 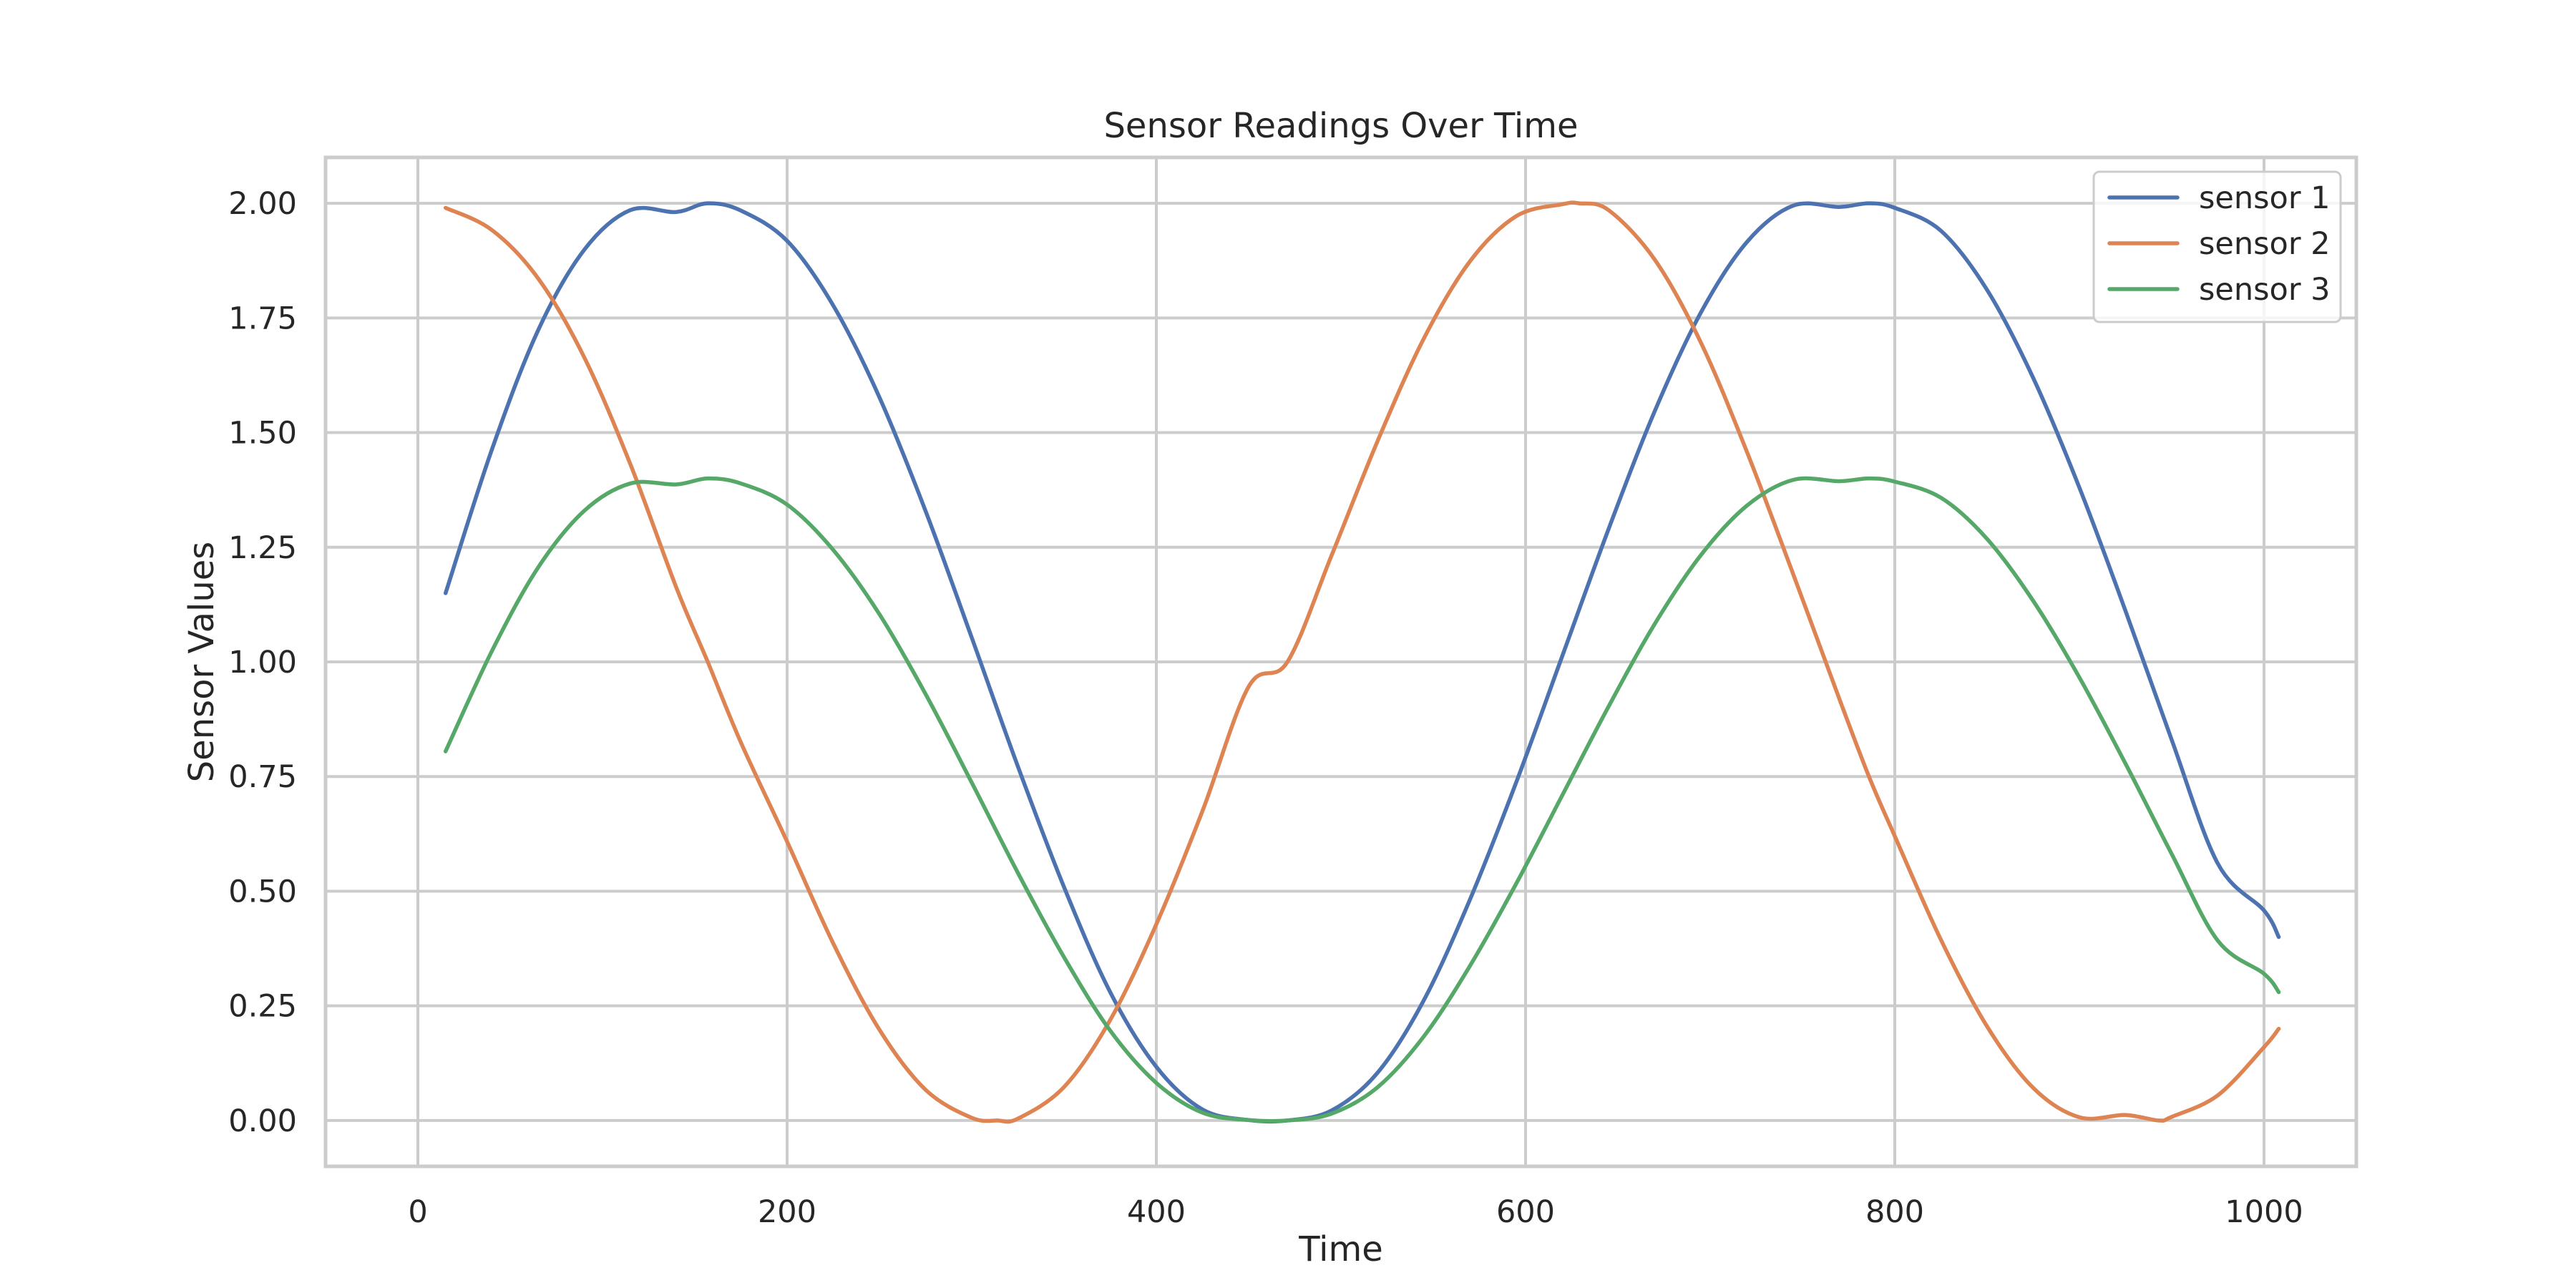 What do you see at coordinates (2265, 244) in the screenshot?
I see `legend-label: sensor 2` at bounding box center [2265, 244].